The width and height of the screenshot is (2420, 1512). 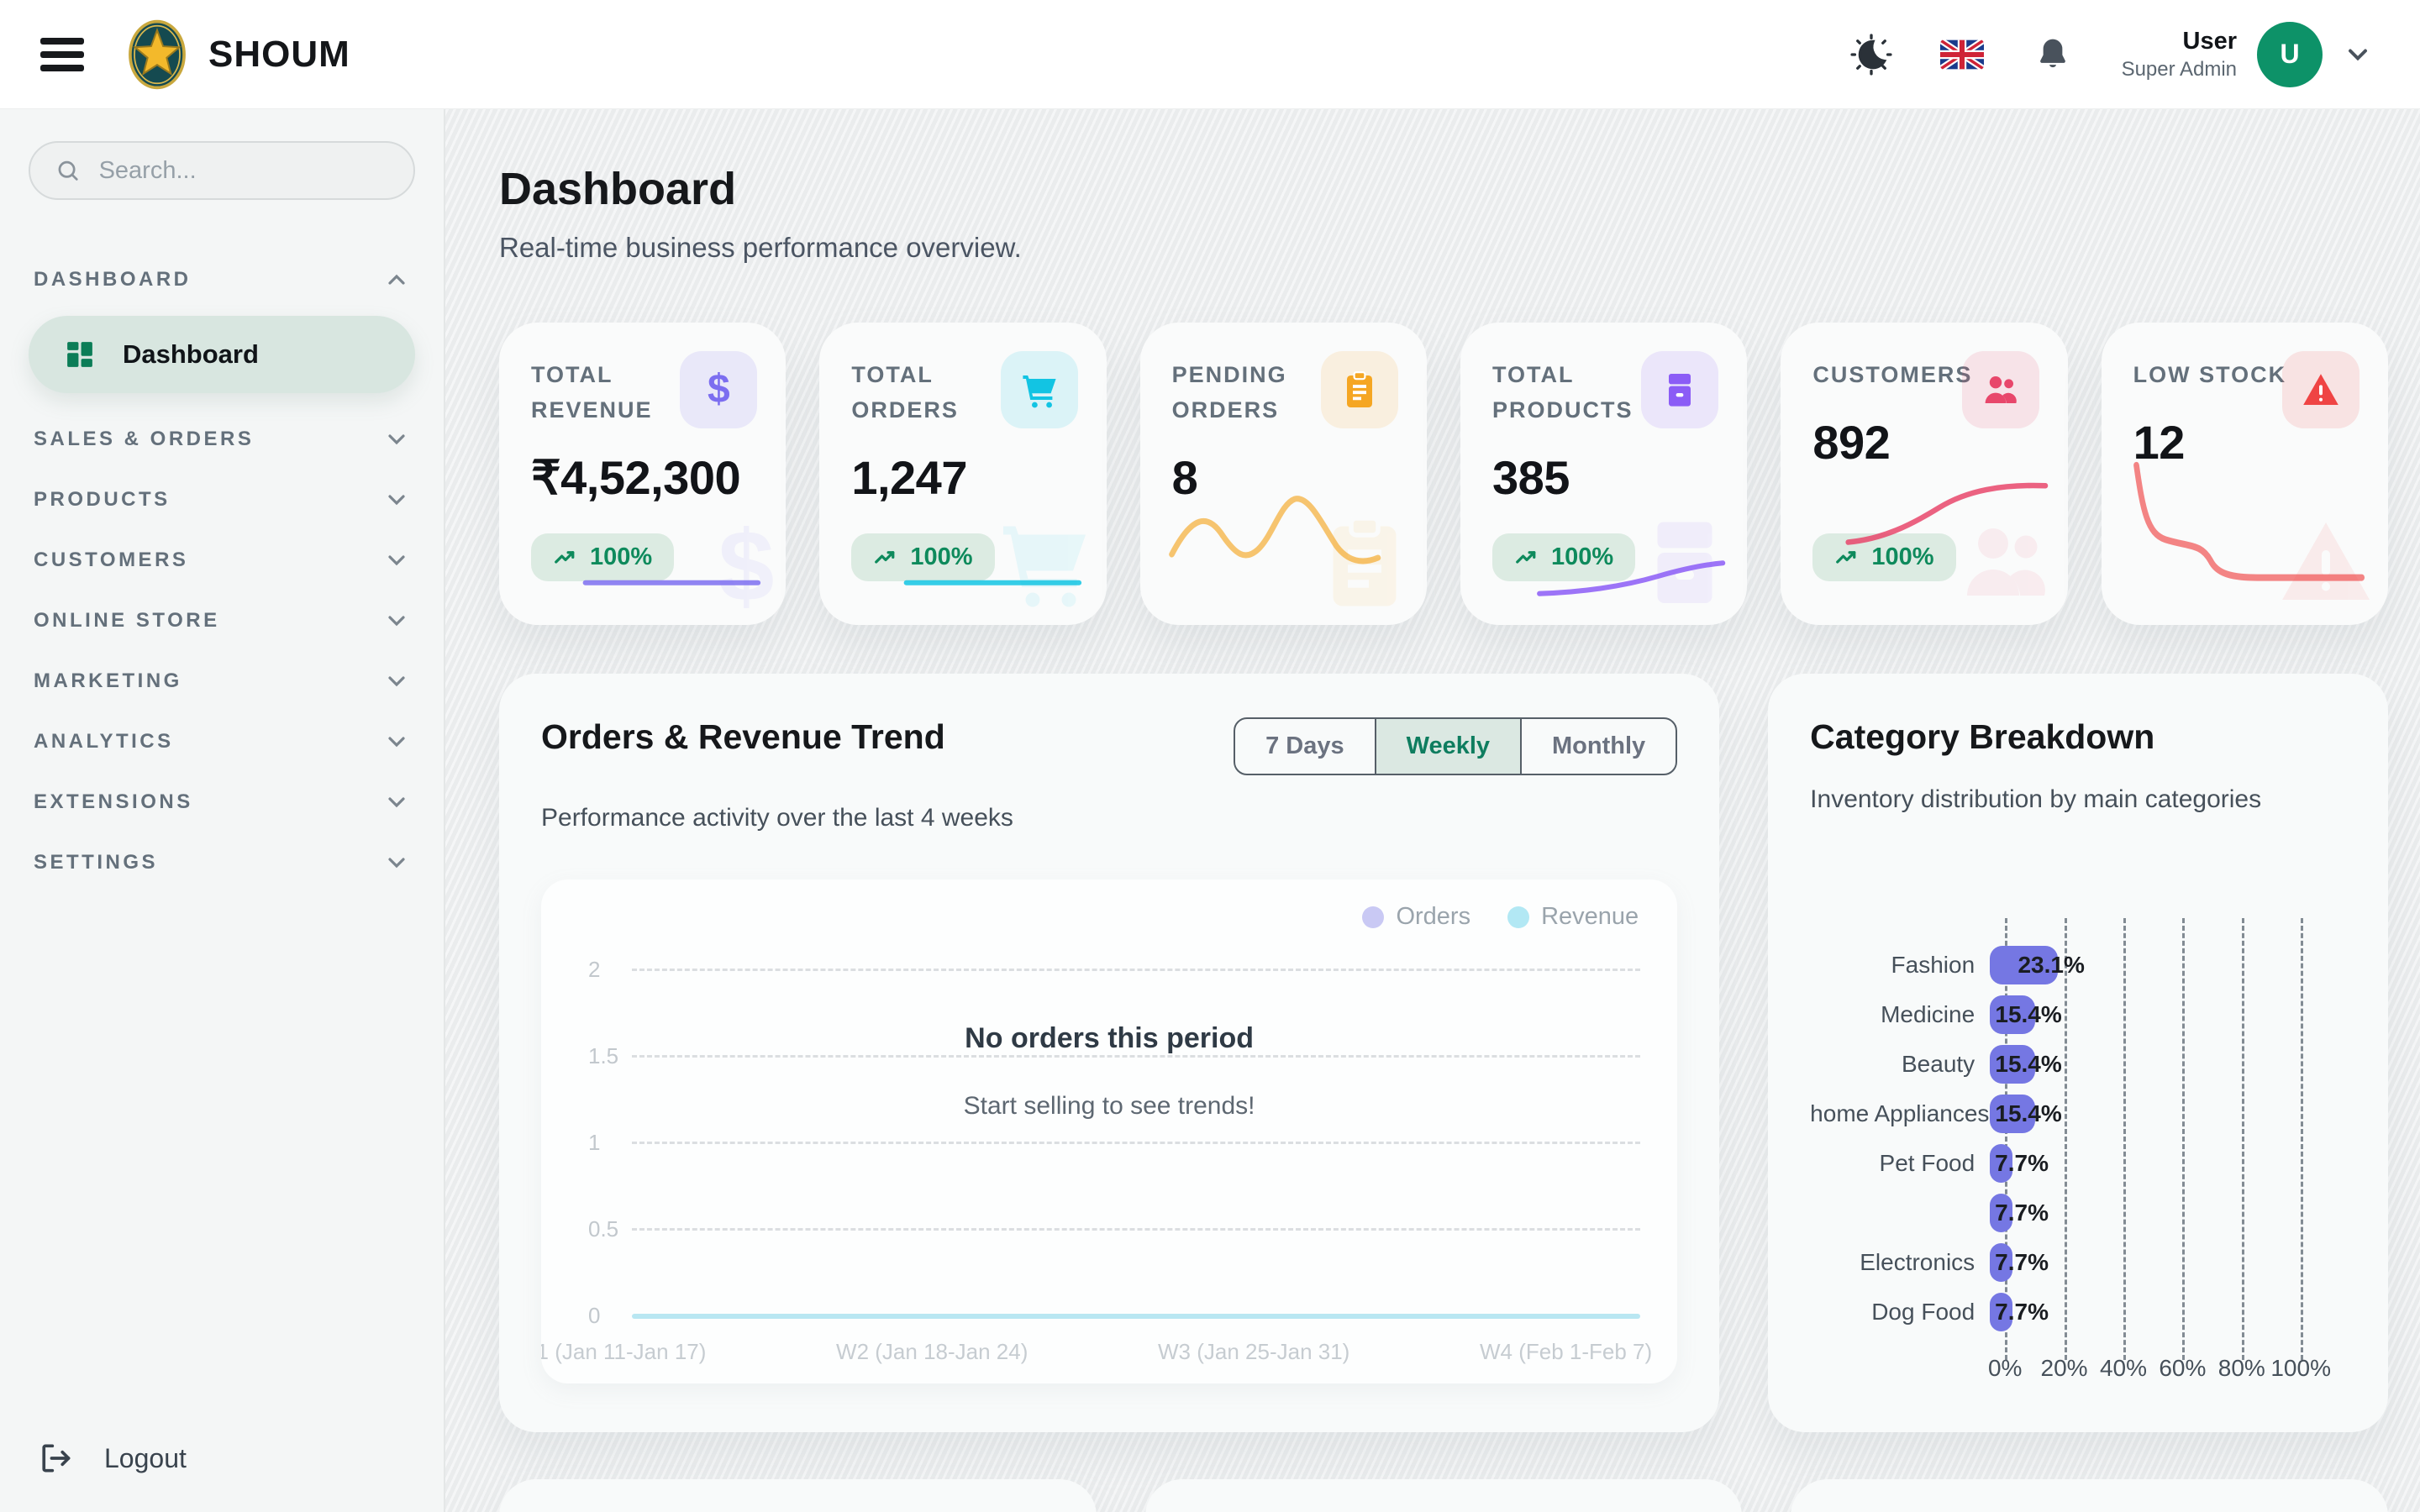 What do you see at coordinates (905, 392) in the screenshot?
I see `stat-label: TOTAL ORDERS` at bounding box center [905, 392].